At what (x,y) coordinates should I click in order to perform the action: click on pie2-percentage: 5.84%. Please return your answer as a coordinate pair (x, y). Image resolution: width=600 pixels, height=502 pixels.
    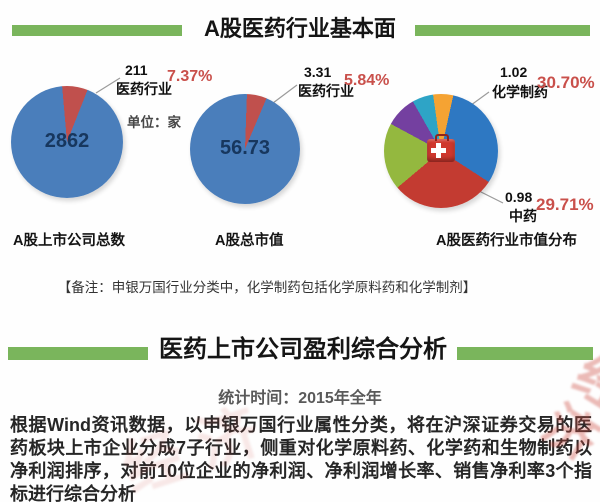
    Looking at the image, I should click on (367, 80).